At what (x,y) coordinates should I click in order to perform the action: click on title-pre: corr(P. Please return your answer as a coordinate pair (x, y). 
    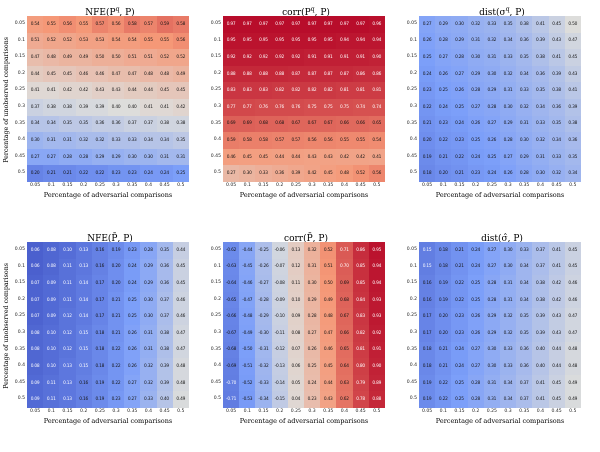
    Looking at the image, I should click on (296, 13).